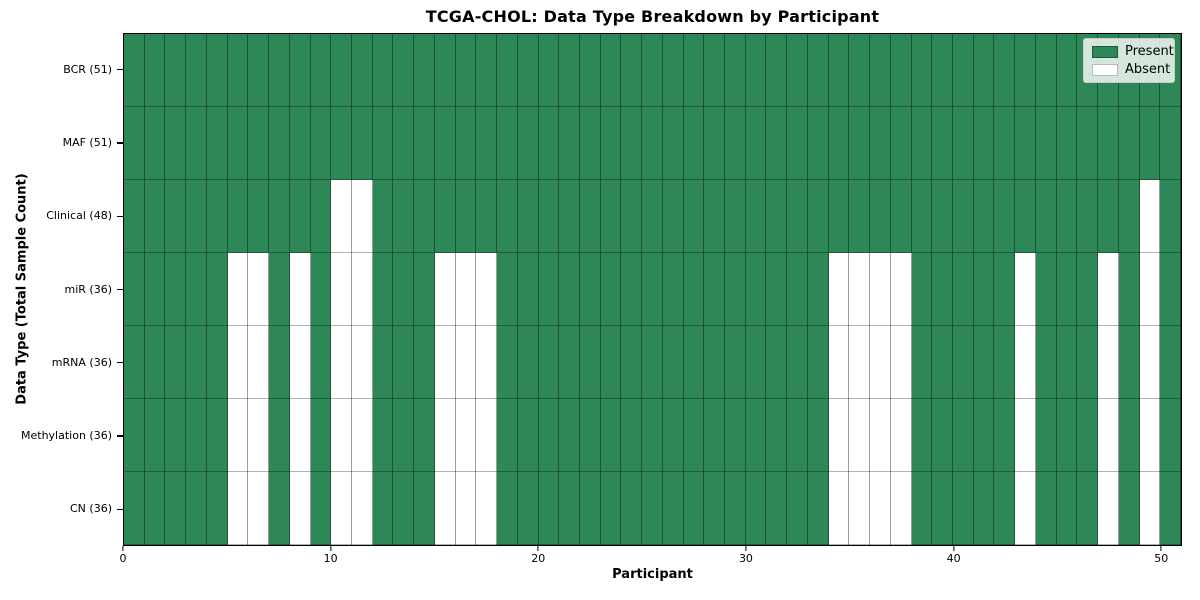 The width and height of the screenshot is (1200, 600). Describe the element at coordinates (1105, 69) in the screenshot. I see `absent-swatch-icon` at that location.